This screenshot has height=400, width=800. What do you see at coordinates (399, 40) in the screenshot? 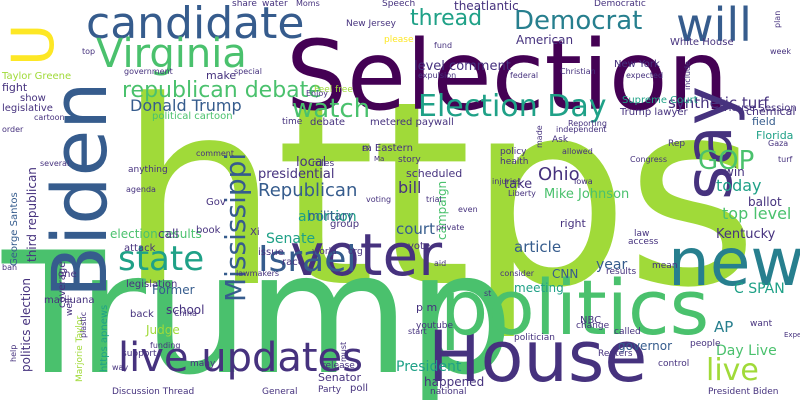
I see `word-please: please` at bounding box center [399, 40].